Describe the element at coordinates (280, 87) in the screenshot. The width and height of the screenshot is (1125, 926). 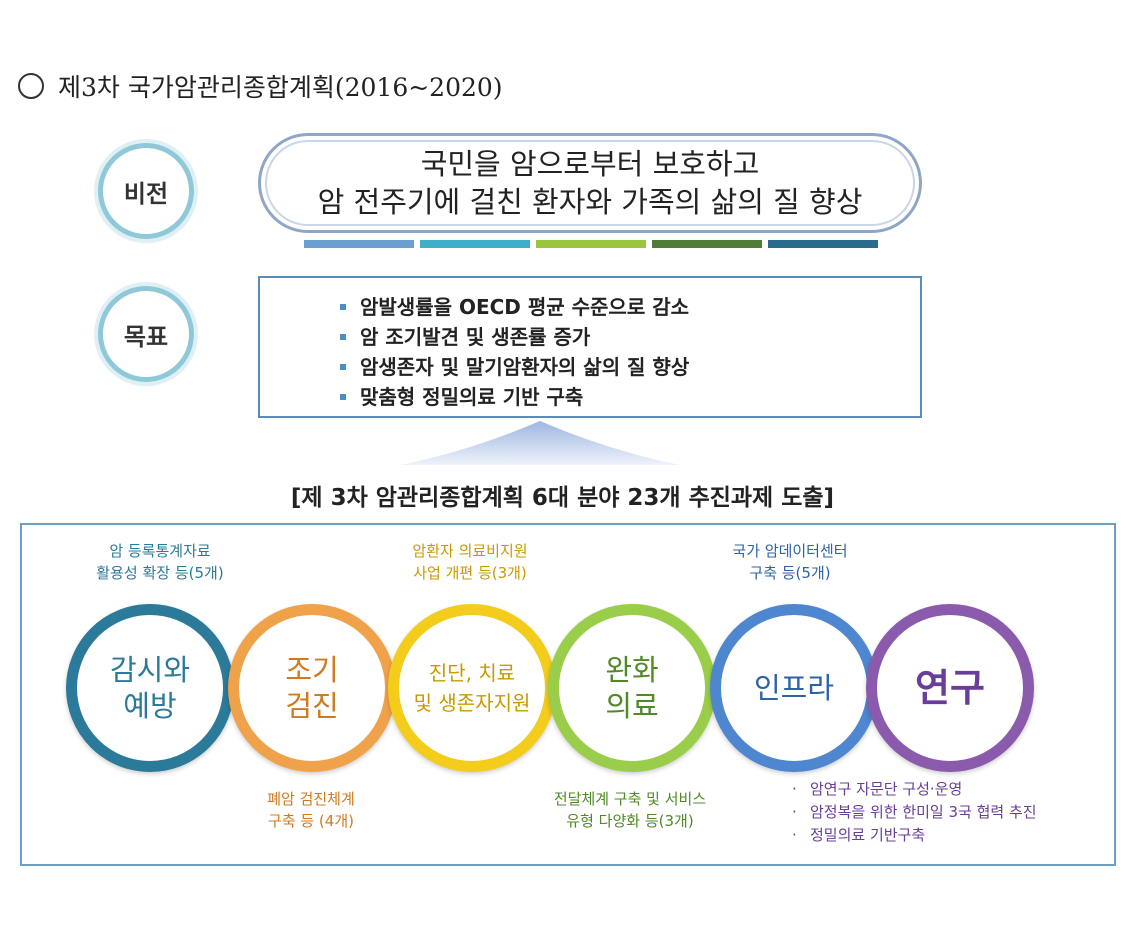
I see `heading-text: 제3차 국가암관리종합계획(2016~2020)` at that location.